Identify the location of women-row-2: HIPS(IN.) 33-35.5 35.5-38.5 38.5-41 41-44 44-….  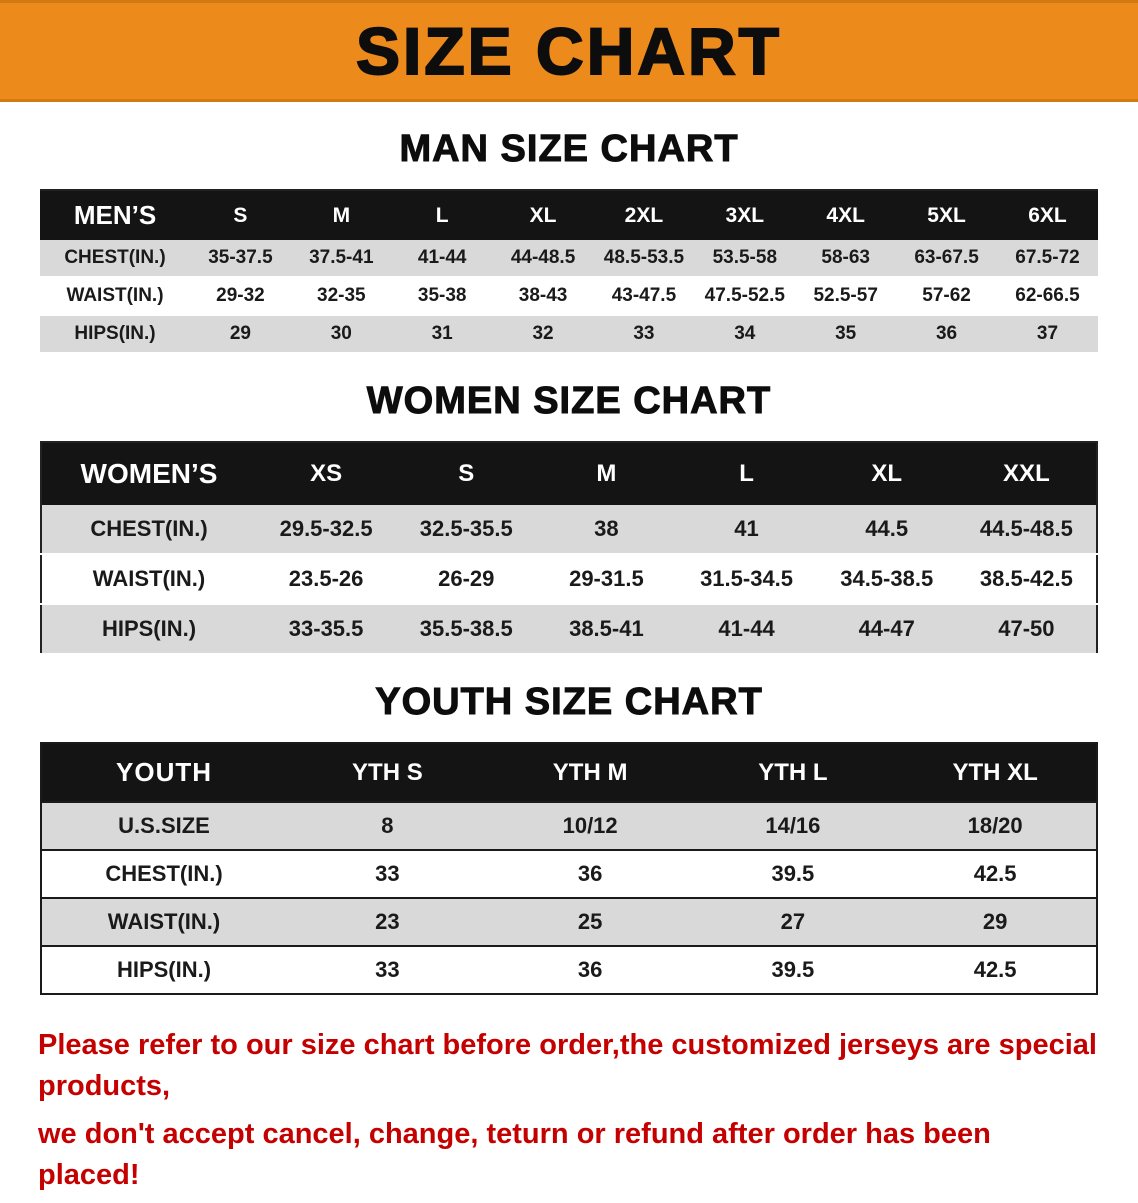
(569, 629).